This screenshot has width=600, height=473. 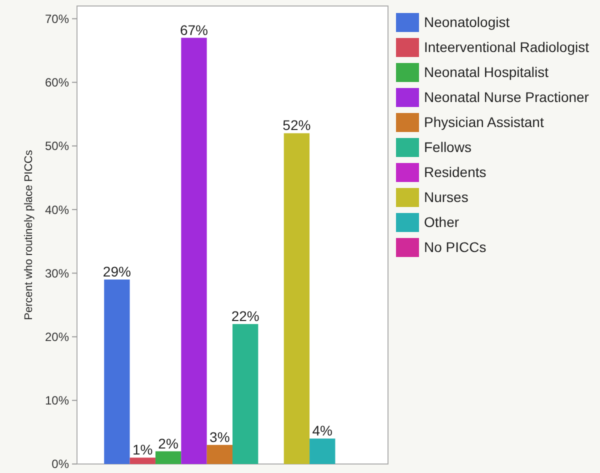 What do you see at coordinates (57, 401) in the screenshot?
I see `y-tick-label: 10%` at bounding box center [57, 401].